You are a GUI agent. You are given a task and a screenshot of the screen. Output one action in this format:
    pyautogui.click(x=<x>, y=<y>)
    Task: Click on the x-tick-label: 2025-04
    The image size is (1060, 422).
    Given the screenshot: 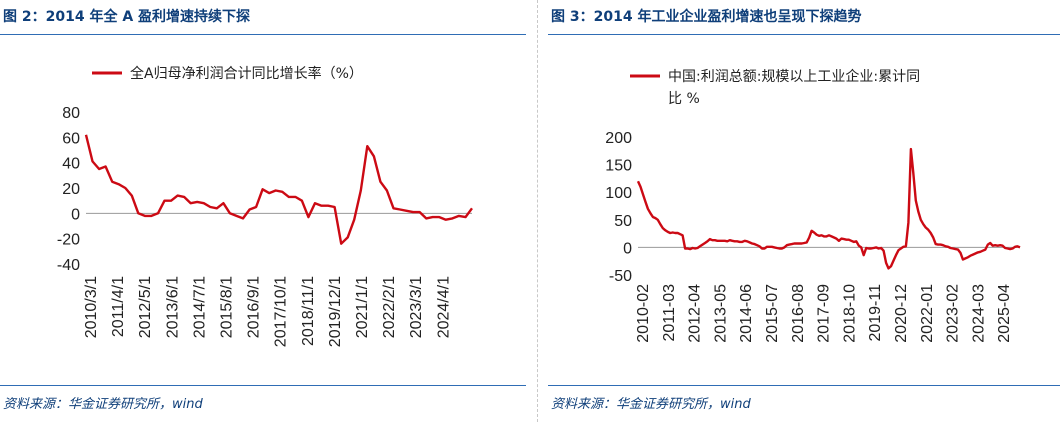 What is the action you would take?
    pyautogui.click(x=1004, y=313)
    